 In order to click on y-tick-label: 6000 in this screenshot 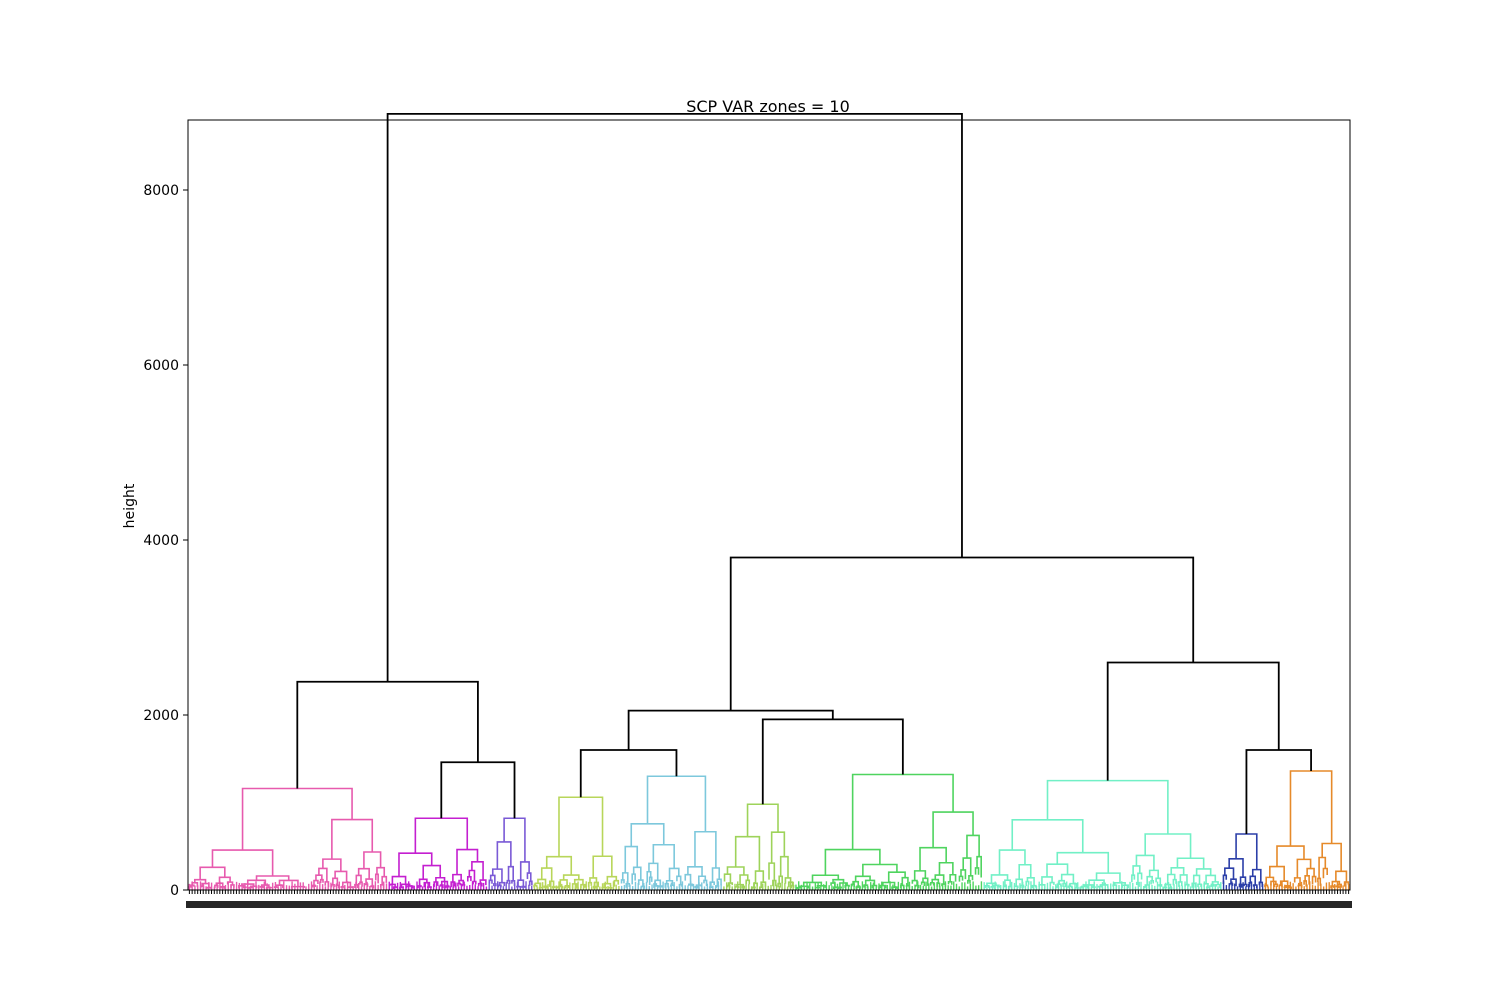, I will do `click(161, 366)`.